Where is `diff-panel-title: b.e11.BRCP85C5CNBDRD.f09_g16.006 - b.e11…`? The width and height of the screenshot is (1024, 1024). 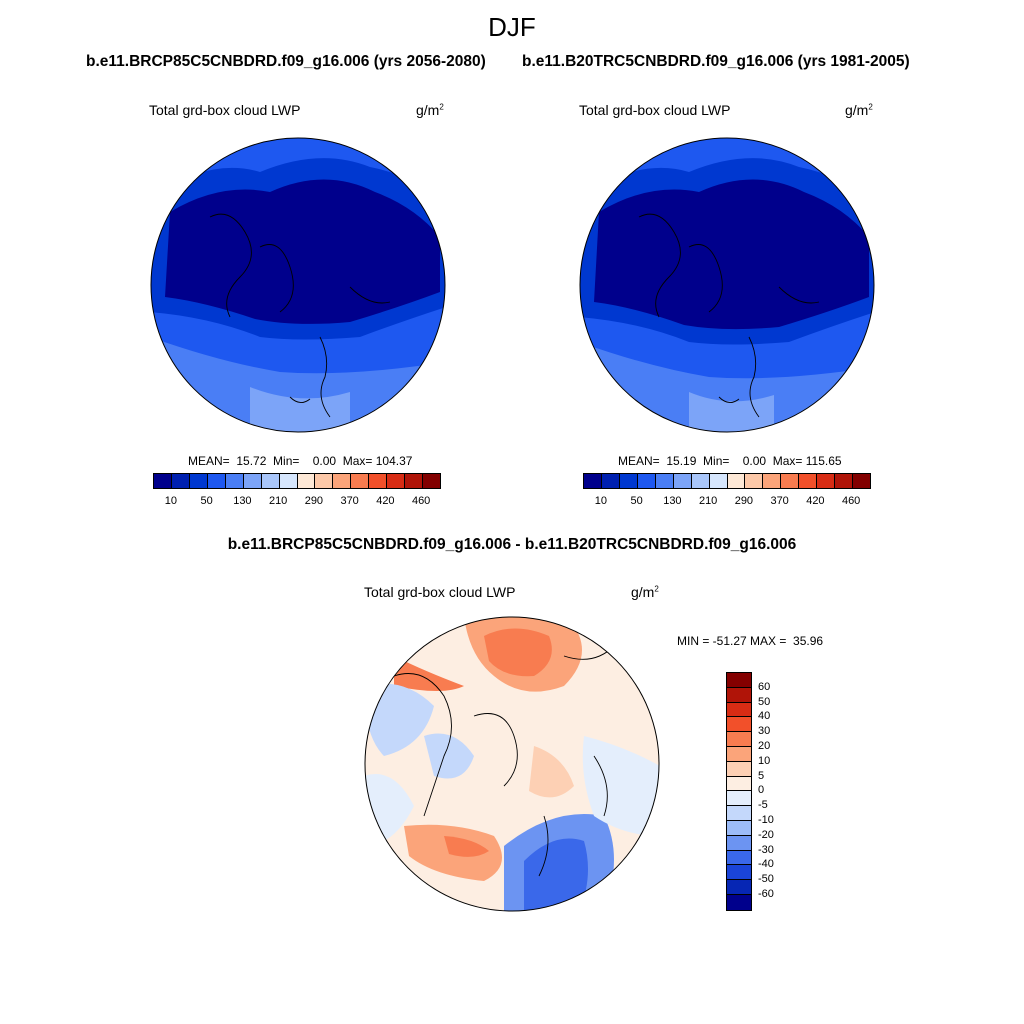 diff-panel-title: b.e11.BRCP85C5CNBDRD.f09_g16.006 - b.e11… is located at coordinates (512, 544).